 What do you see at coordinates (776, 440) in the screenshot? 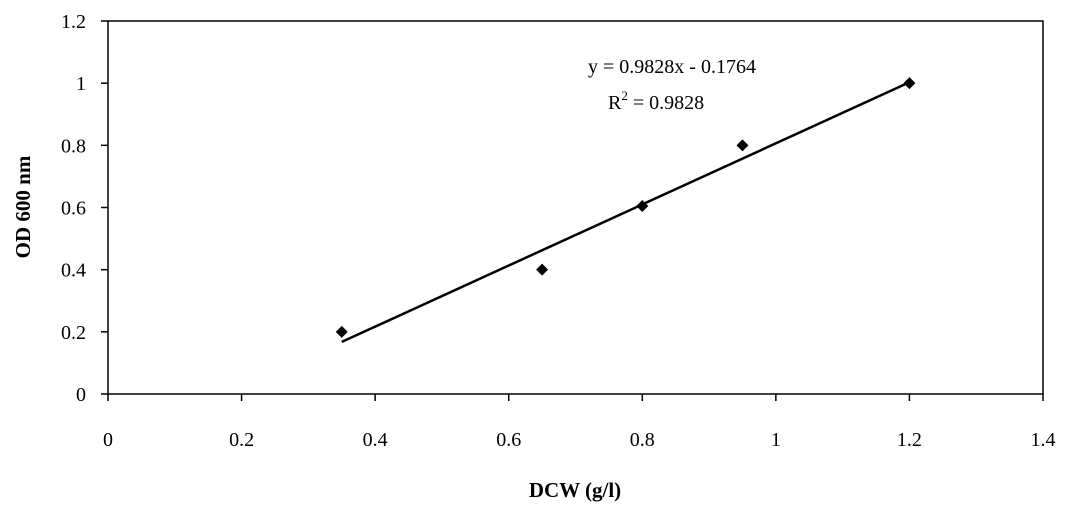
I see `x-tick-label: 1` at bounding box center [776, 440].